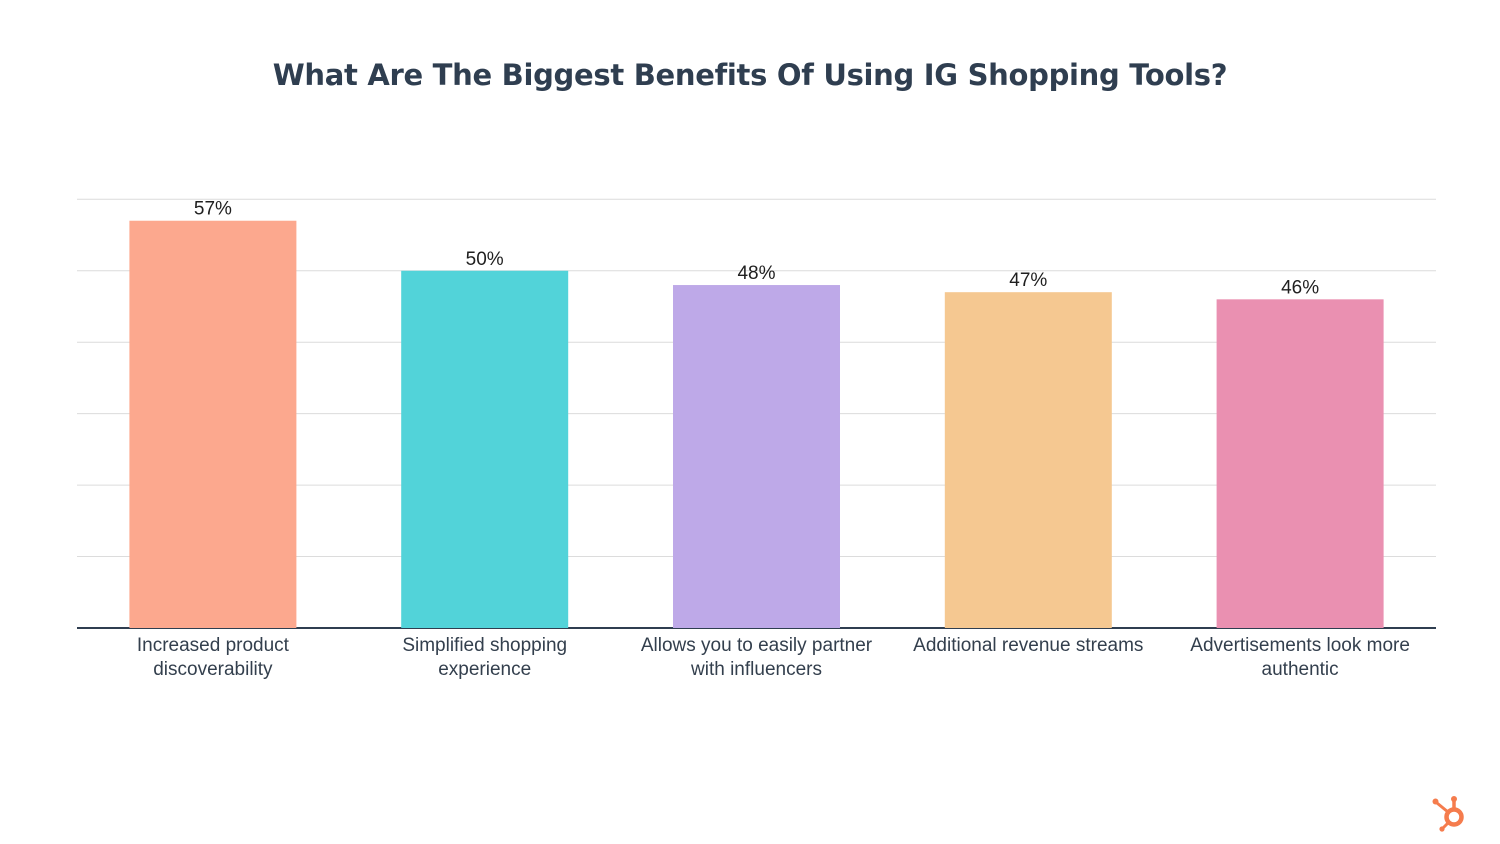 Image resolution: width=1500 pixels, height=844 pixels. Describe the element at coordinates (1300, 657) in the screenshot. I see `category-label: Advertisements look more authentic` at that location.